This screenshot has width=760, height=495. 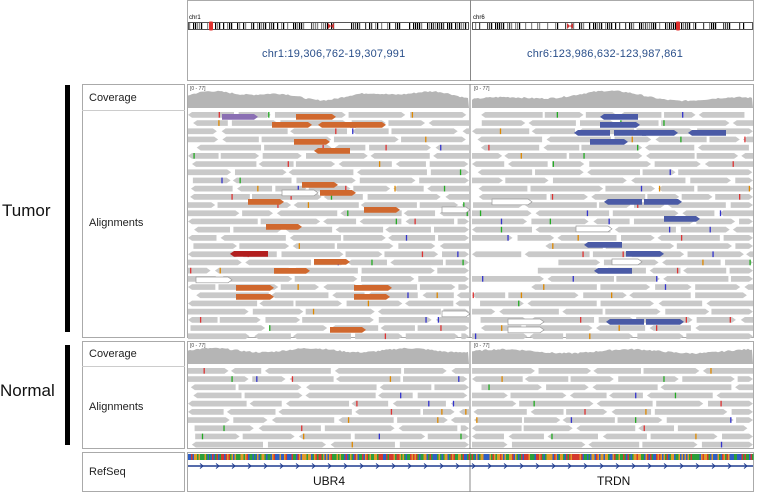 I want to click on chr-left-name: chr1, so click(x=195, y=18).